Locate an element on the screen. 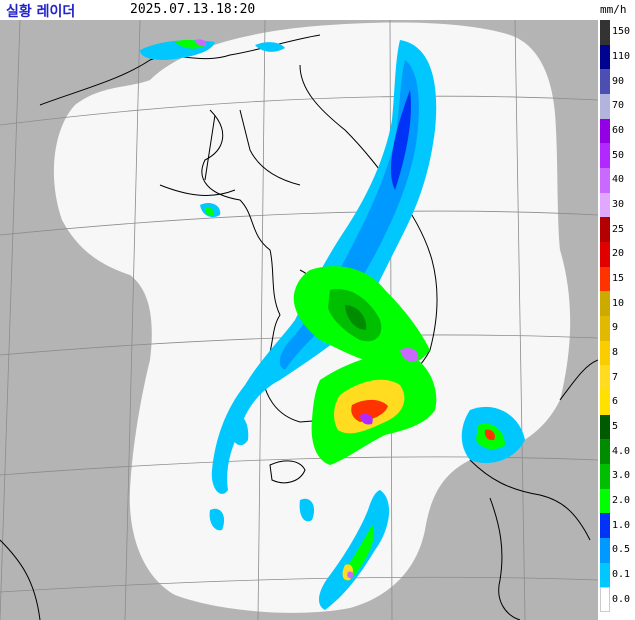  legend-label: 9 is located at coordinates (615, 328).